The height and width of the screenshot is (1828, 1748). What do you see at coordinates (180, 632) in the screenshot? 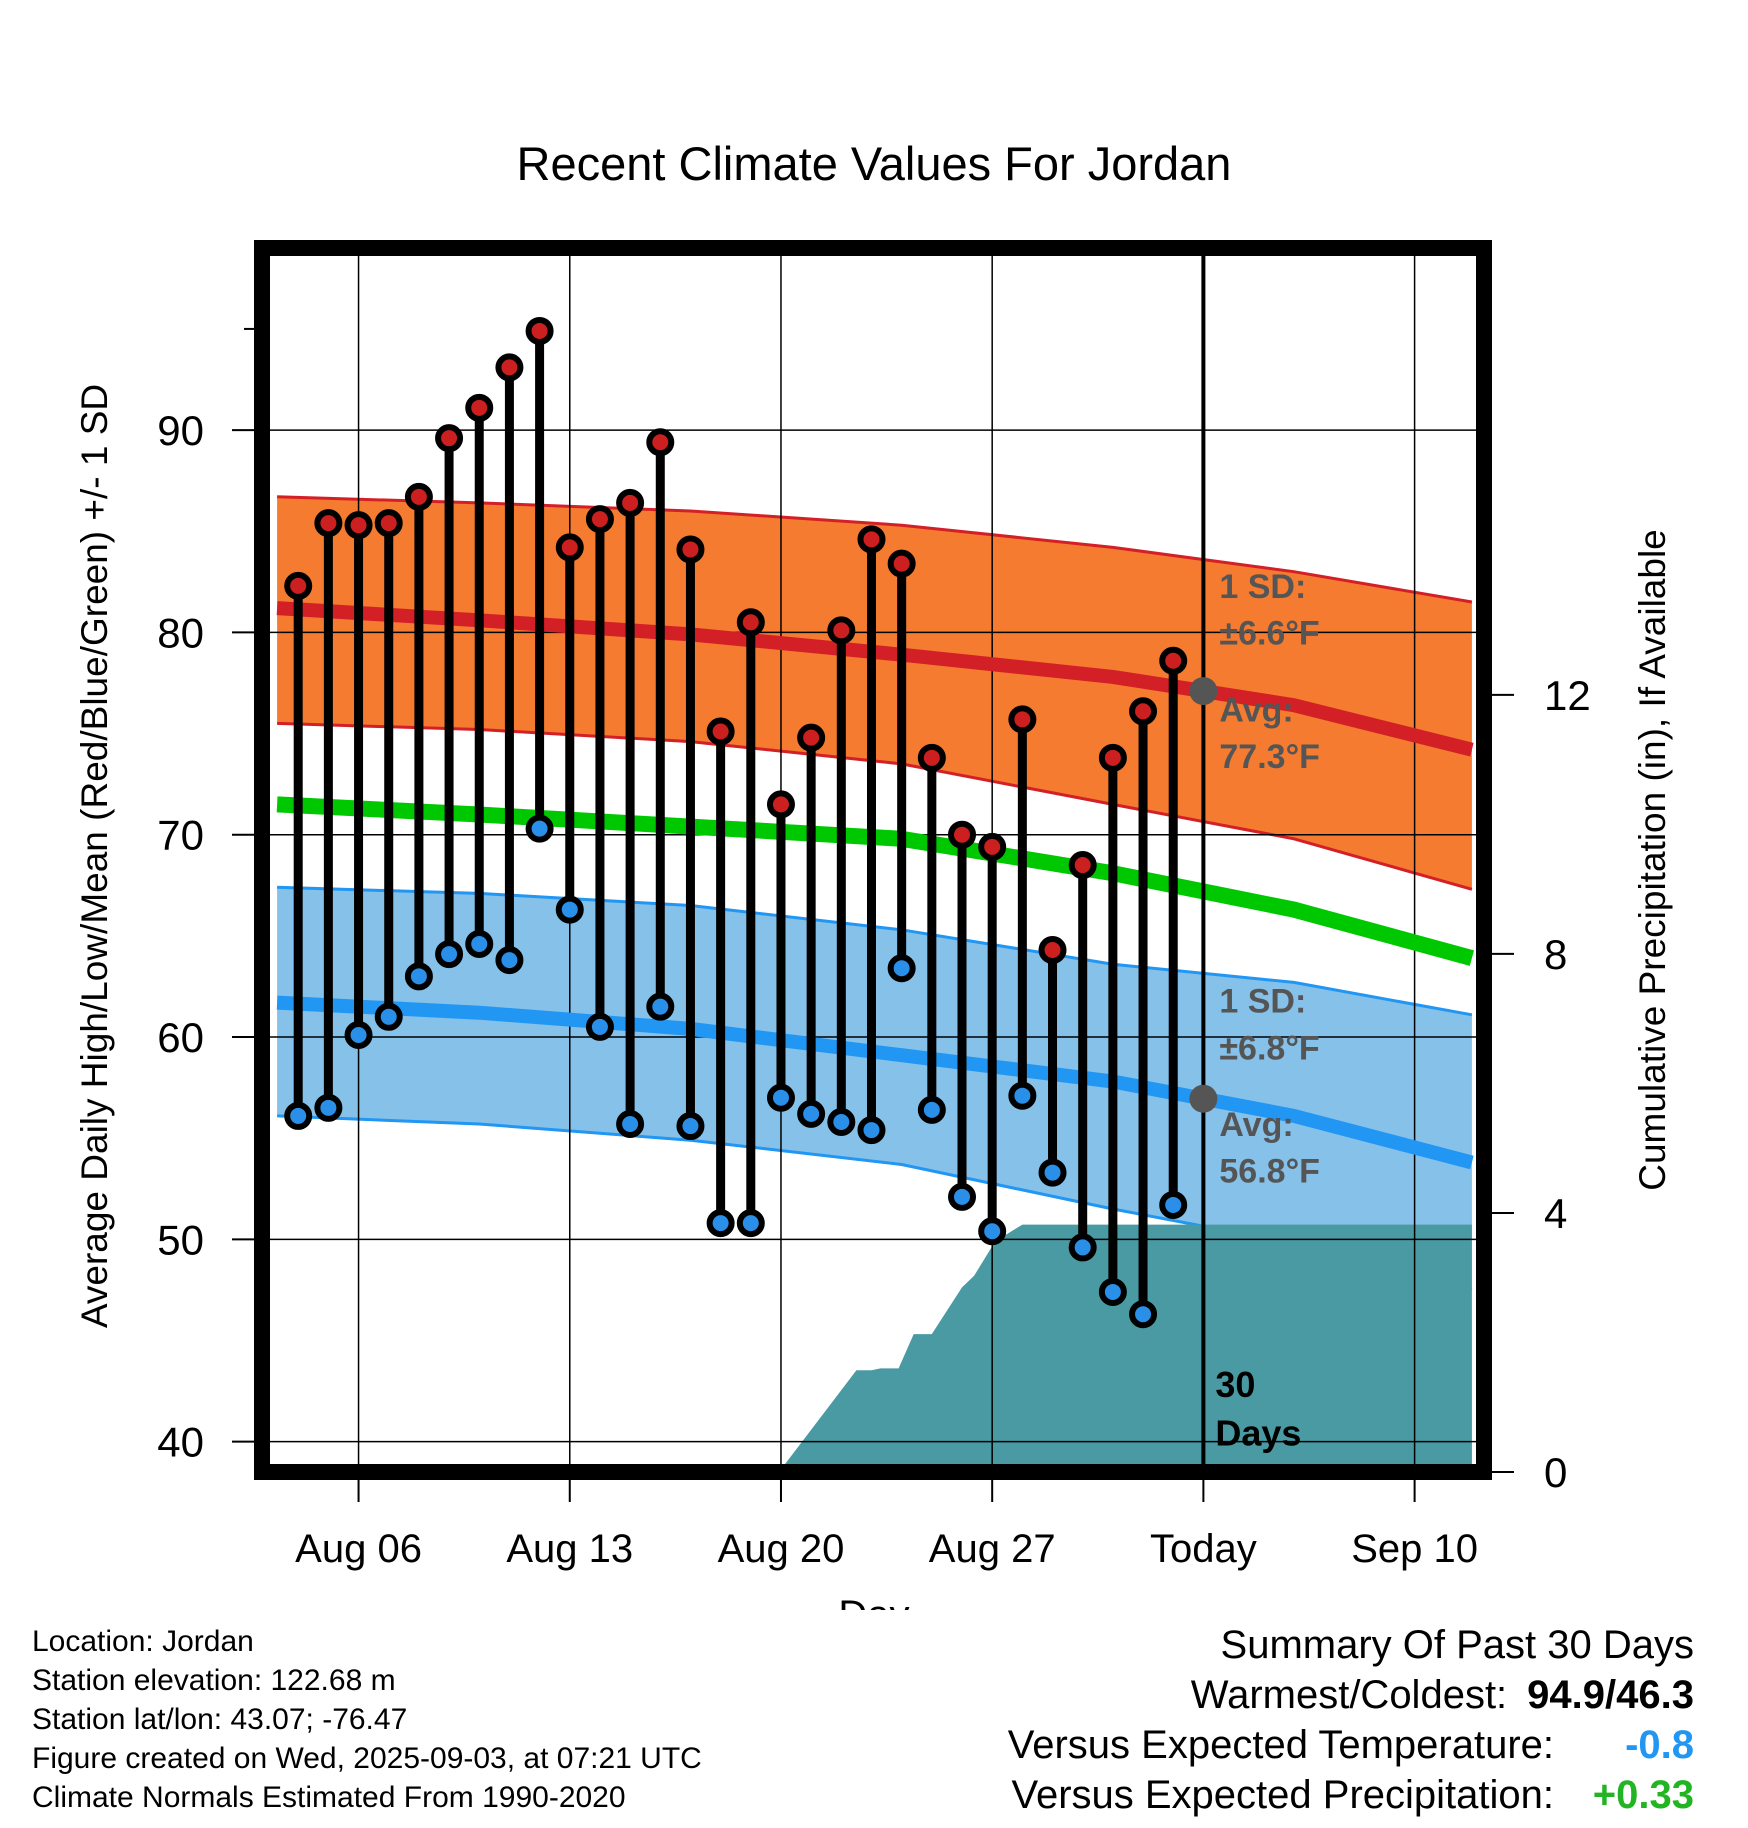
I see `y-tick-label: 80` at bounding box center [180, 632].